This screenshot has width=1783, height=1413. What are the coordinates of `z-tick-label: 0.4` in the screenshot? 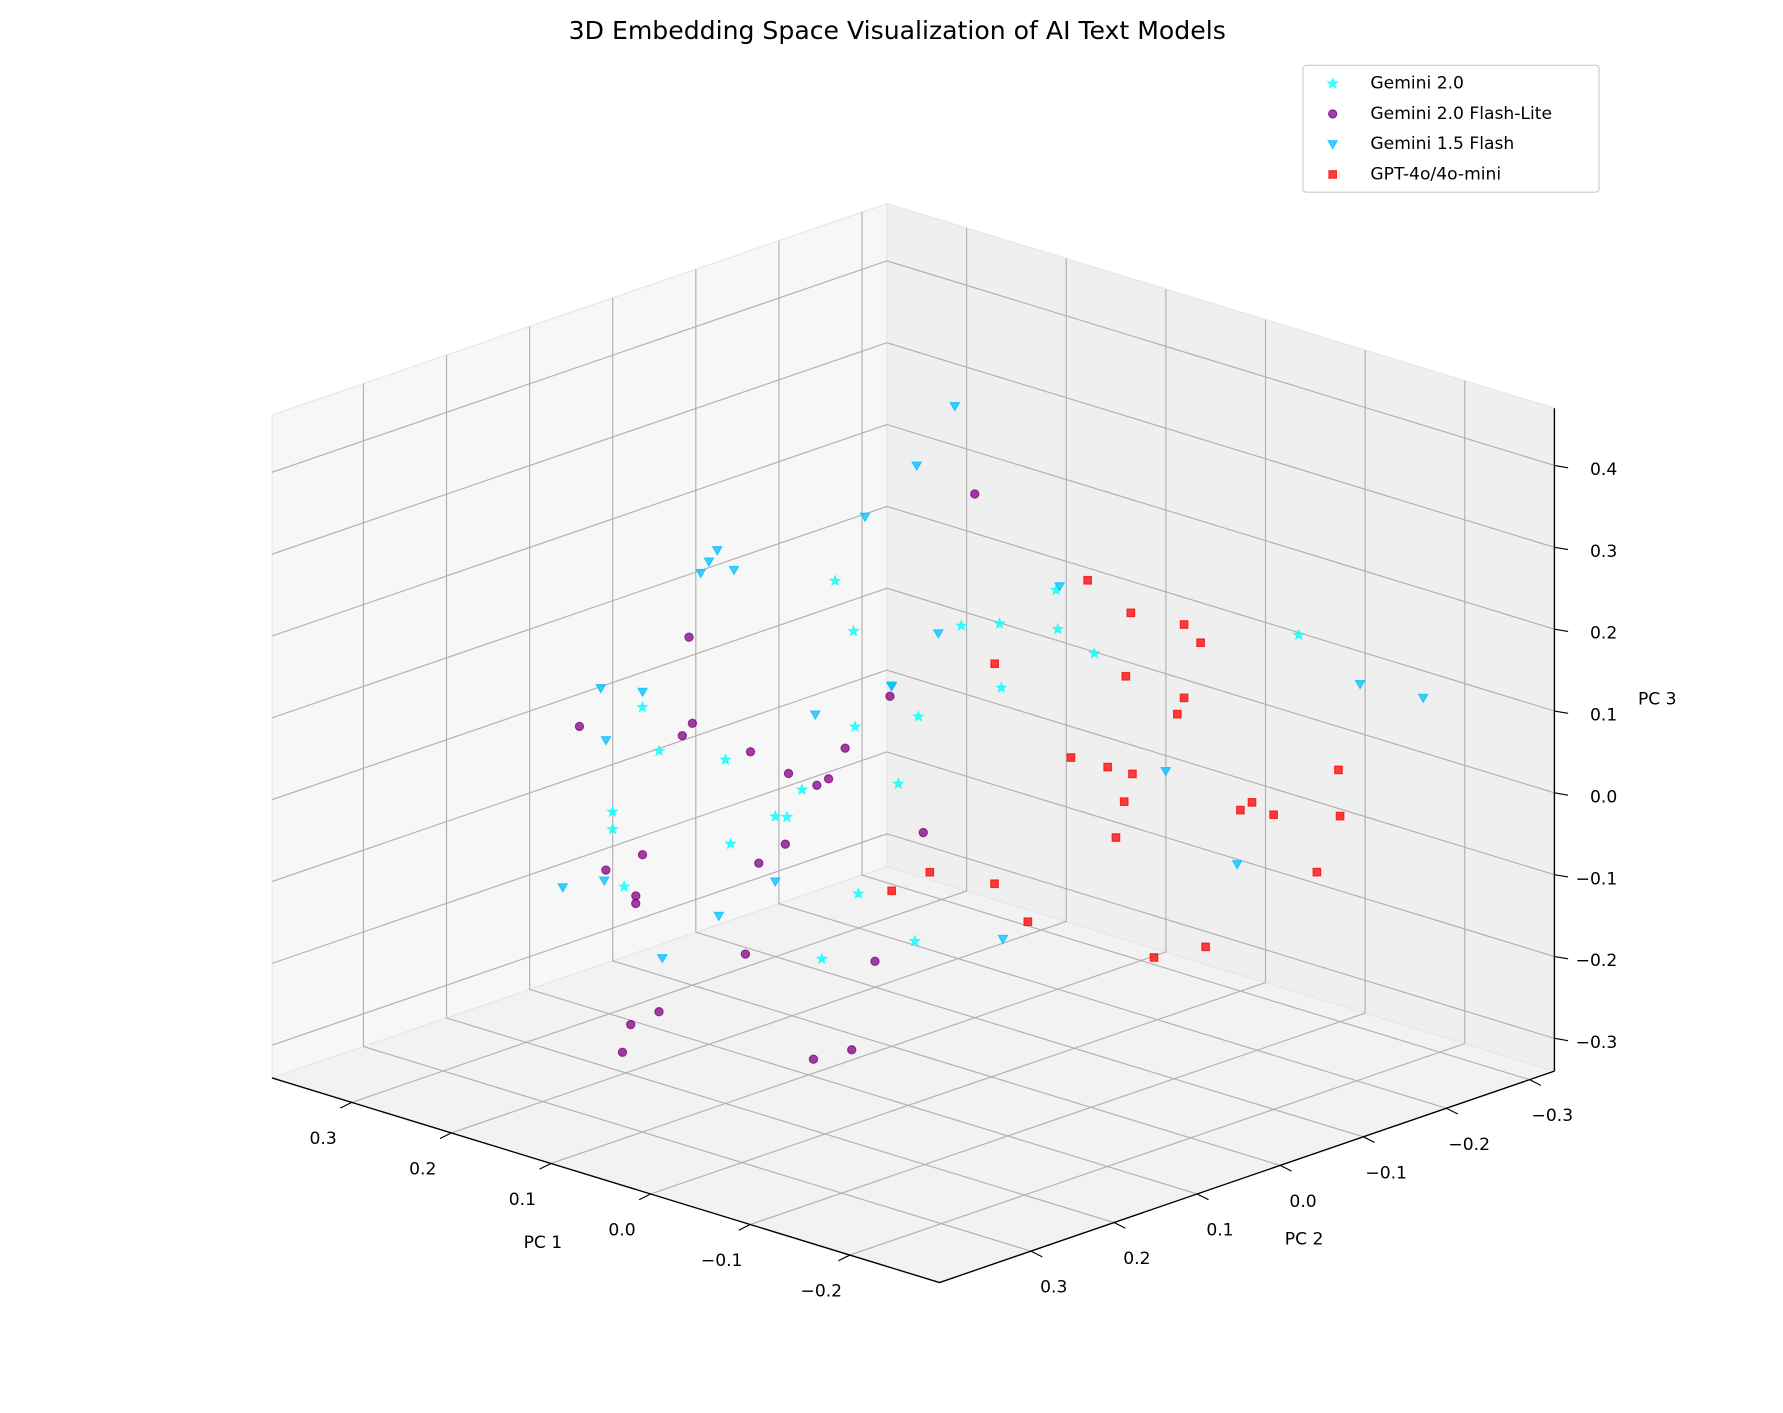 It's located at (1603, 470).